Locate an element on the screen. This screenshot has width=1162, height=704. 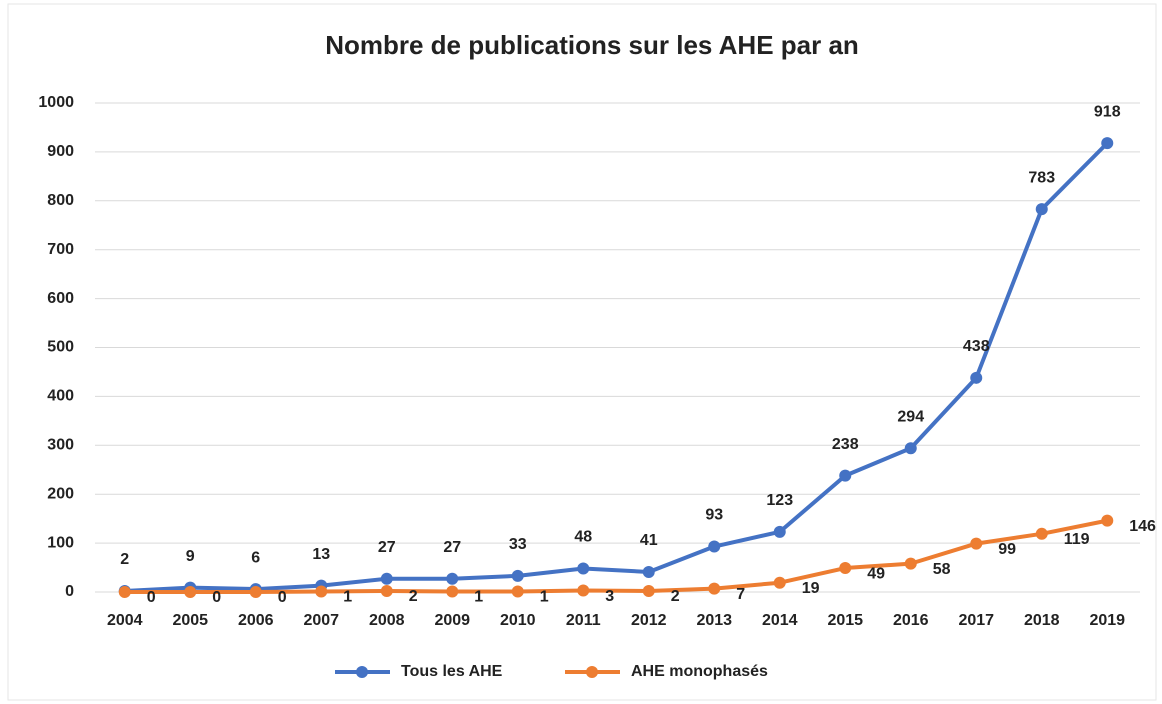
x-tick-label: 2019 is located at coordinates (1107, 620).